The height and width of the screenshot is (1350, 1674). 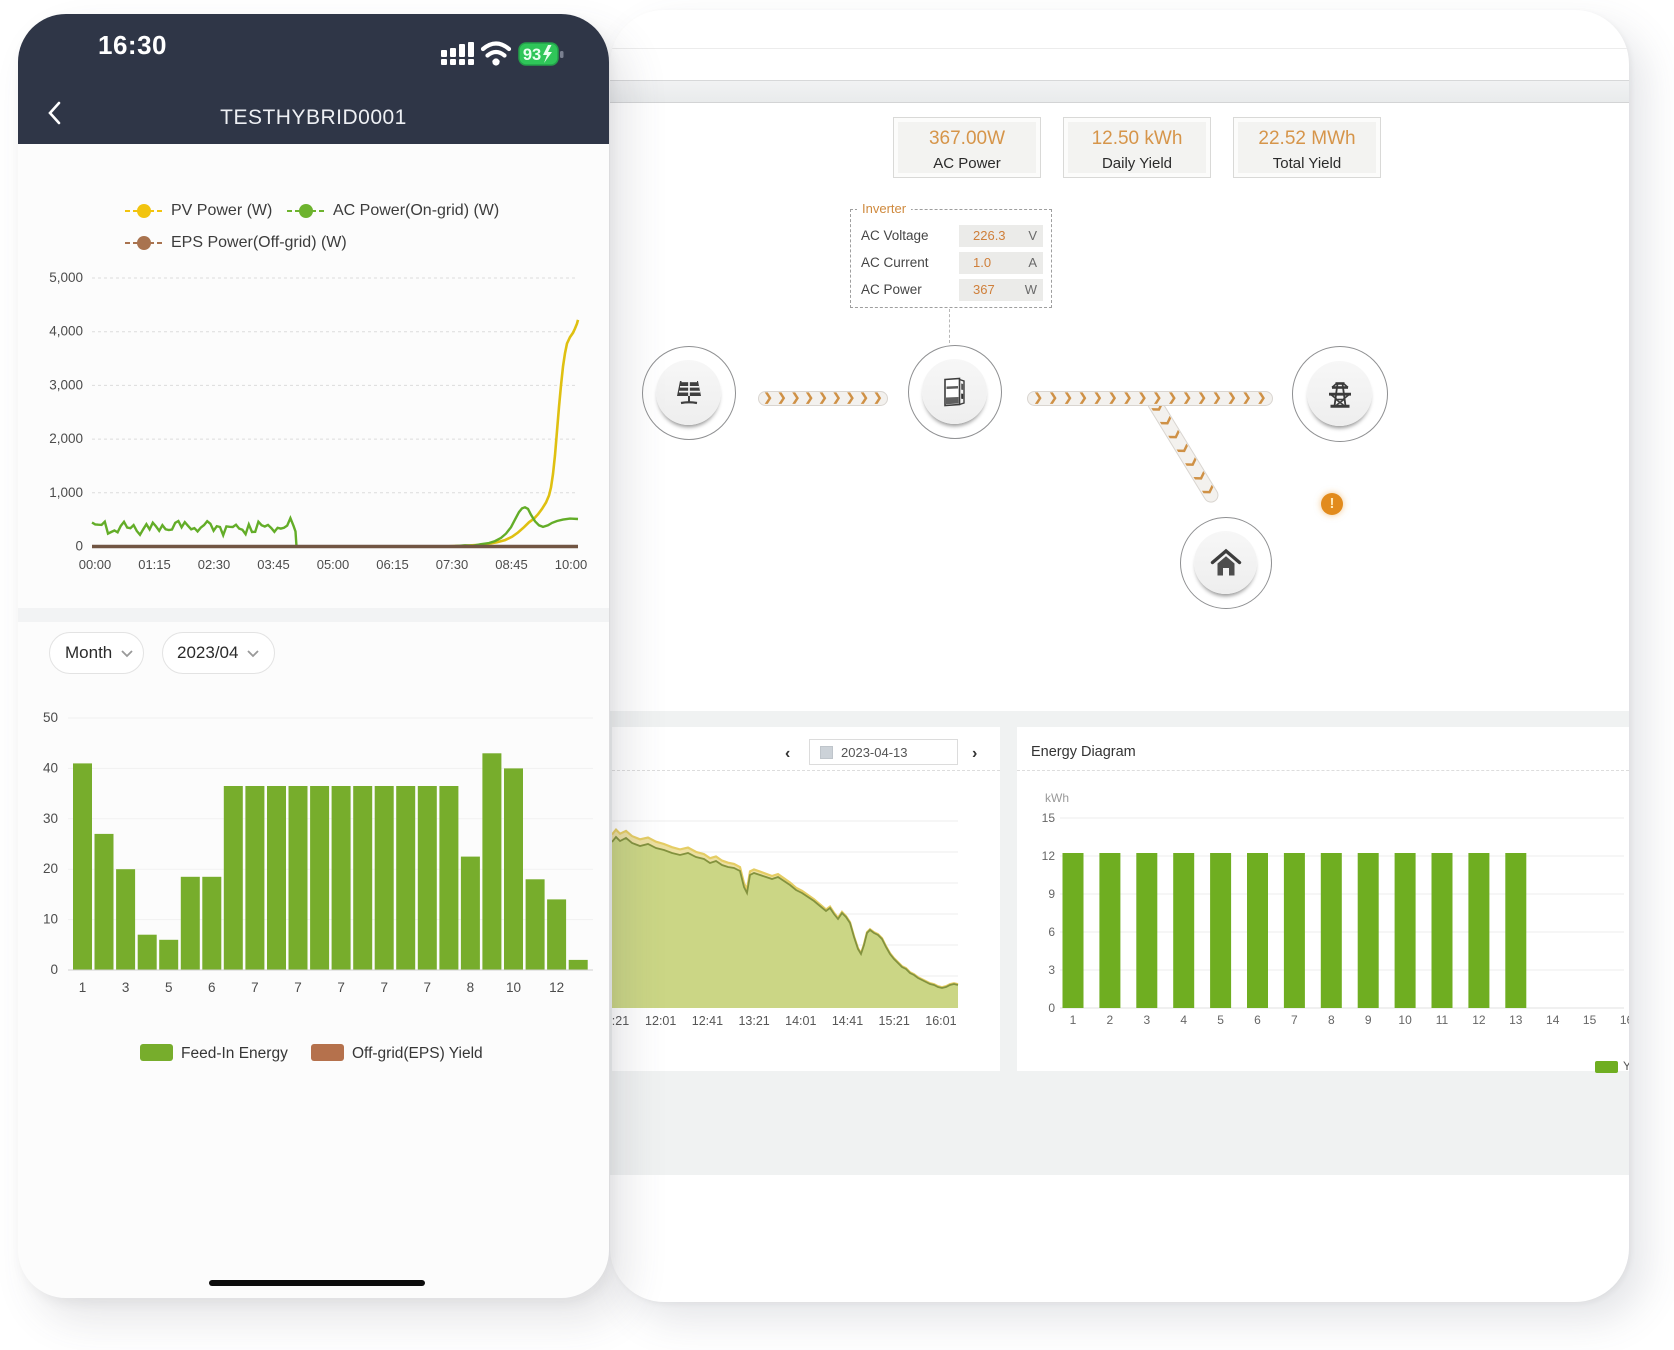 I want to click on svg-text: 08:45, so click(x=511, y=564).